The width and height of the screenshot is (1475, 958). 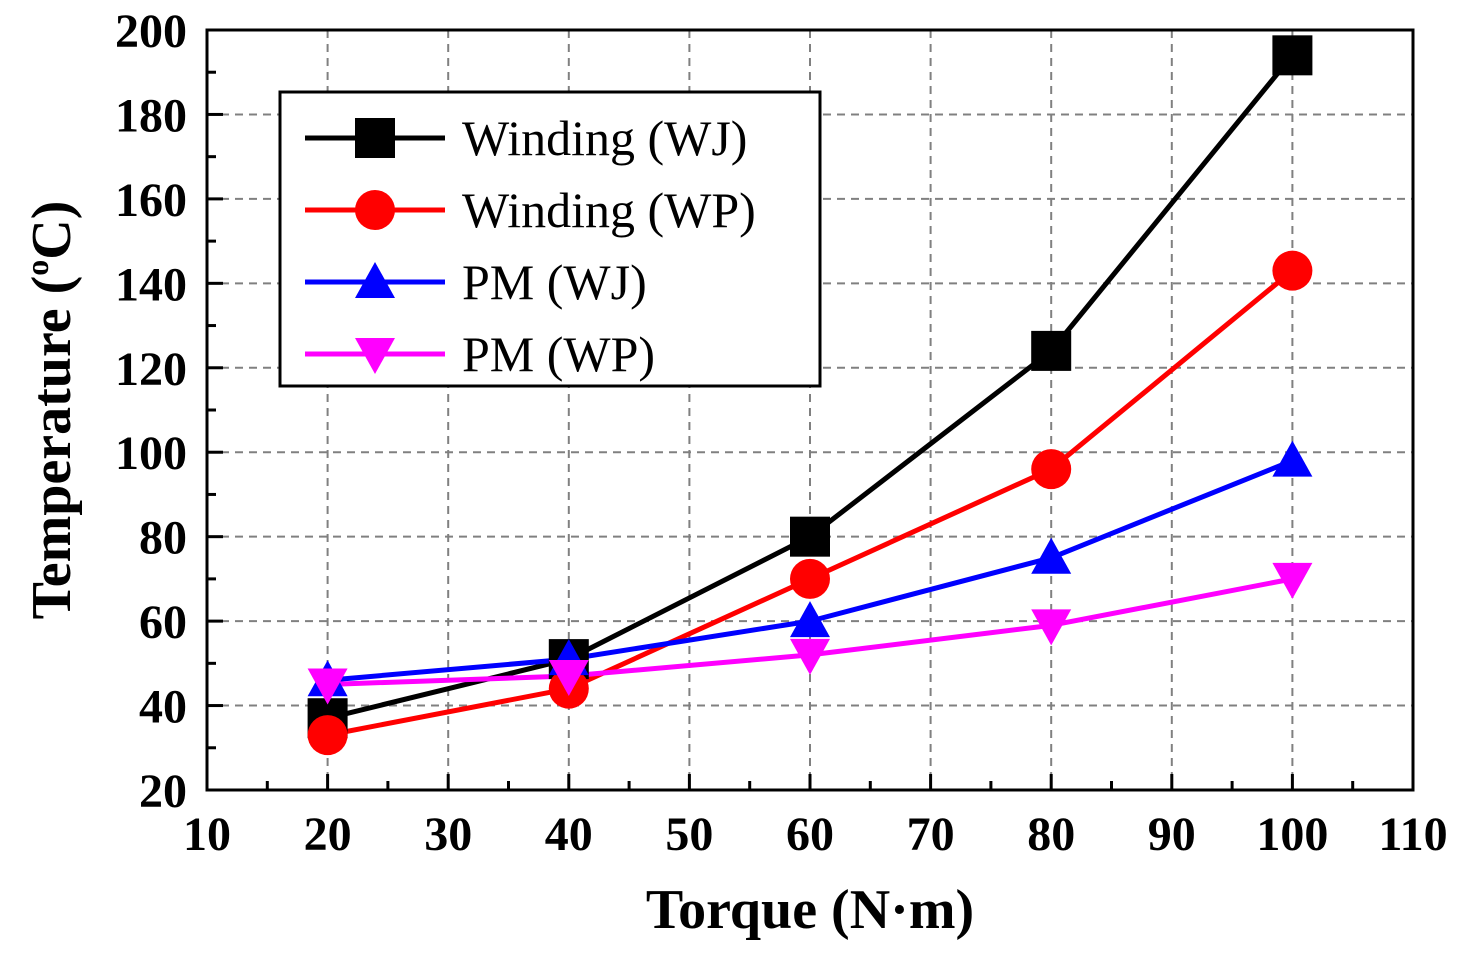 What do you see at coordinates (52, 448) in the screenshot?
I see `y-axis-title-prefix: Temperature (` at bounding box center [52, 448].